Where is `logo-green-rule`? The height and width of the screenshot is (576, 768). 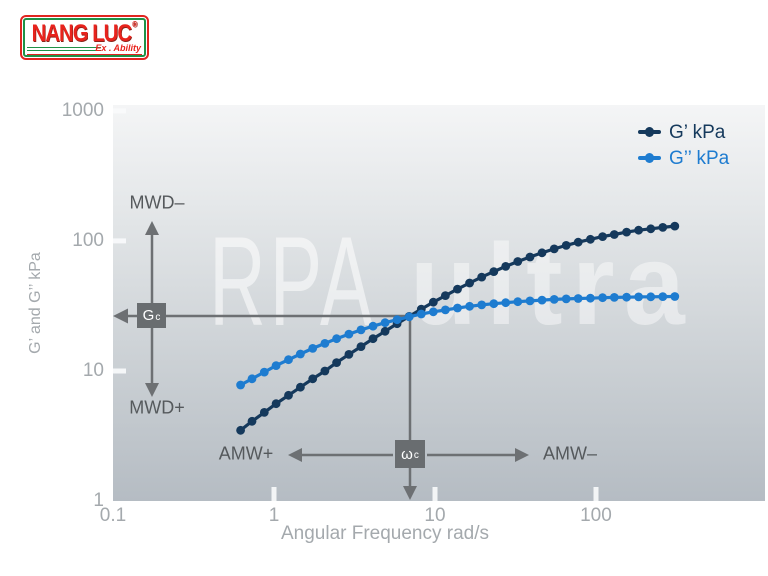 logo-green-rule is located at coordinates (64, 49).